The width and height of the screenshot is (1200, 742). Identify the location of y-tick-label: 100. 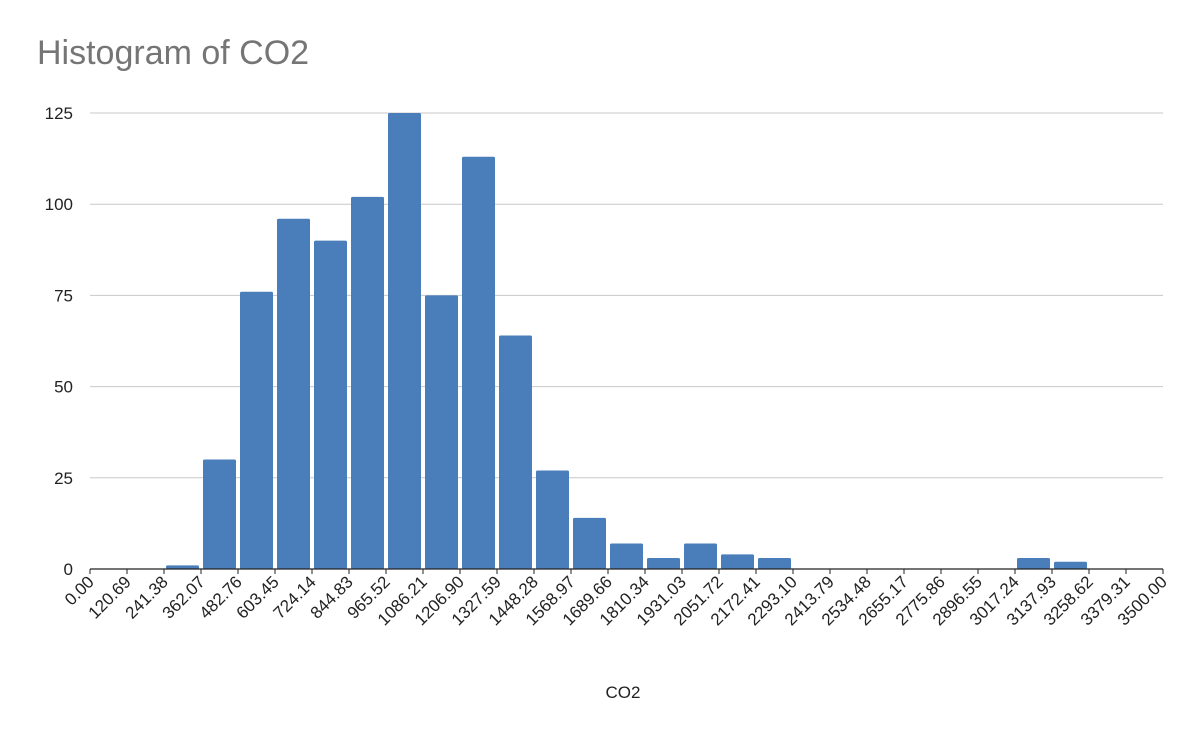
(59, 204).